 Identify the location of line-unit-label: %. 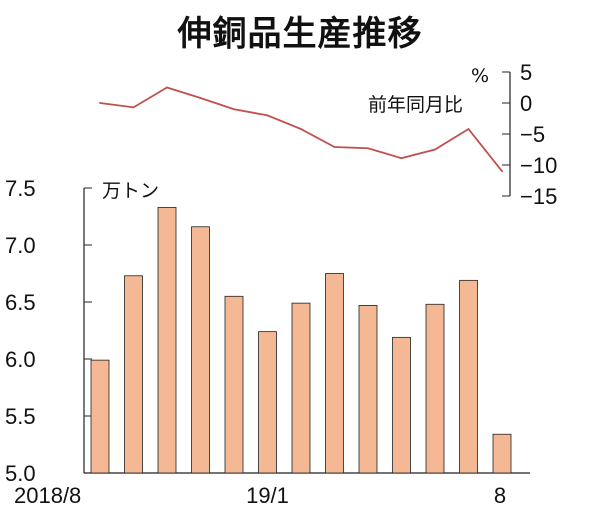
(480, 76).